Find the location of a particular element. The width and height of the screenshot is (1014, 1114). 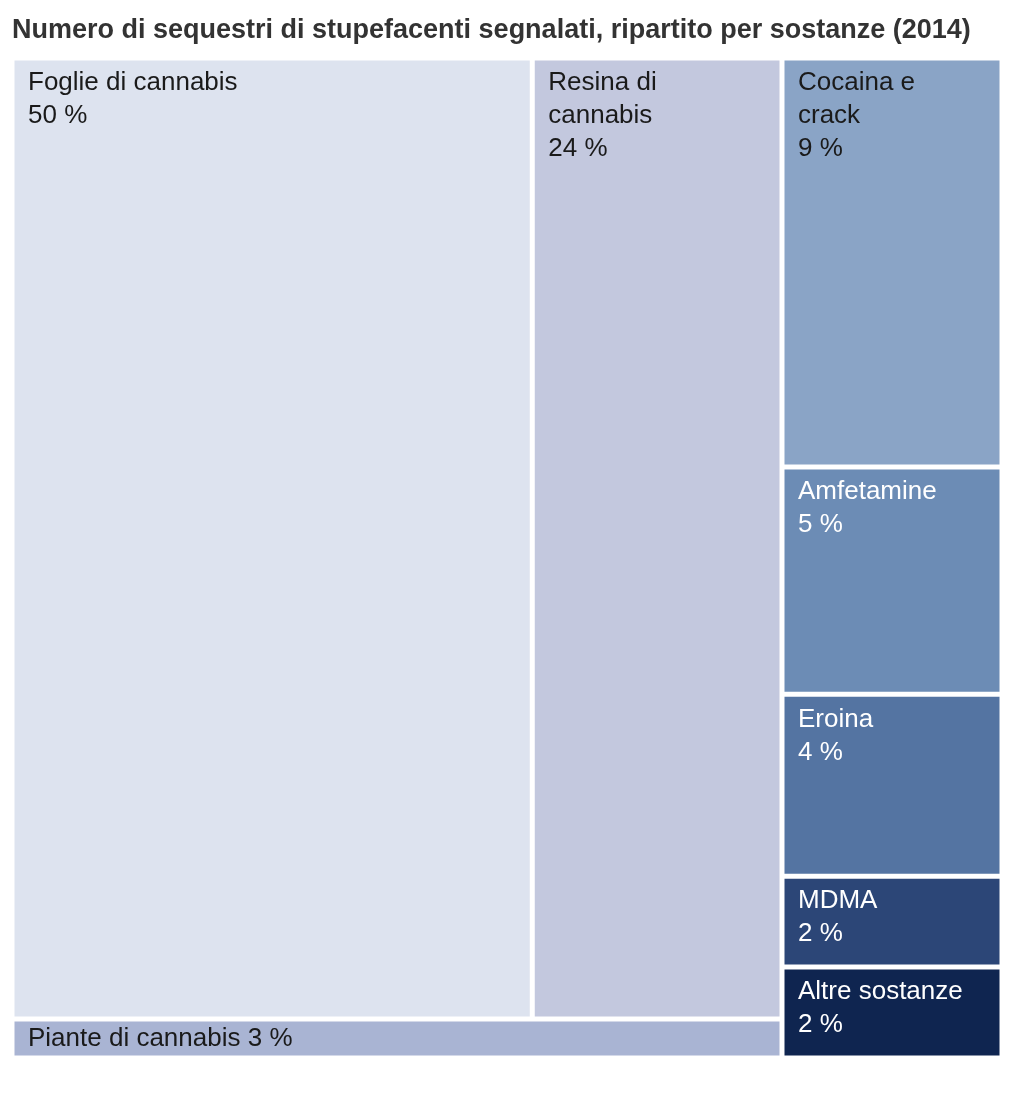

data-label: 5 % is located at coordinates (820, 523).